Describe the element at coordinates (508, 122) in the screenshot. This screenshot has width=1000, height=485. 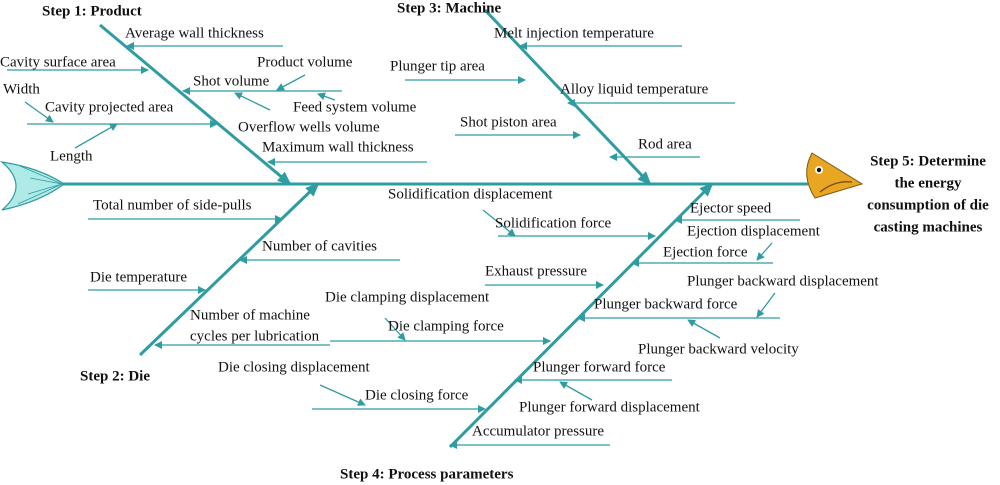
I see `shot-piston-area-label: Shot piston area` at that location.